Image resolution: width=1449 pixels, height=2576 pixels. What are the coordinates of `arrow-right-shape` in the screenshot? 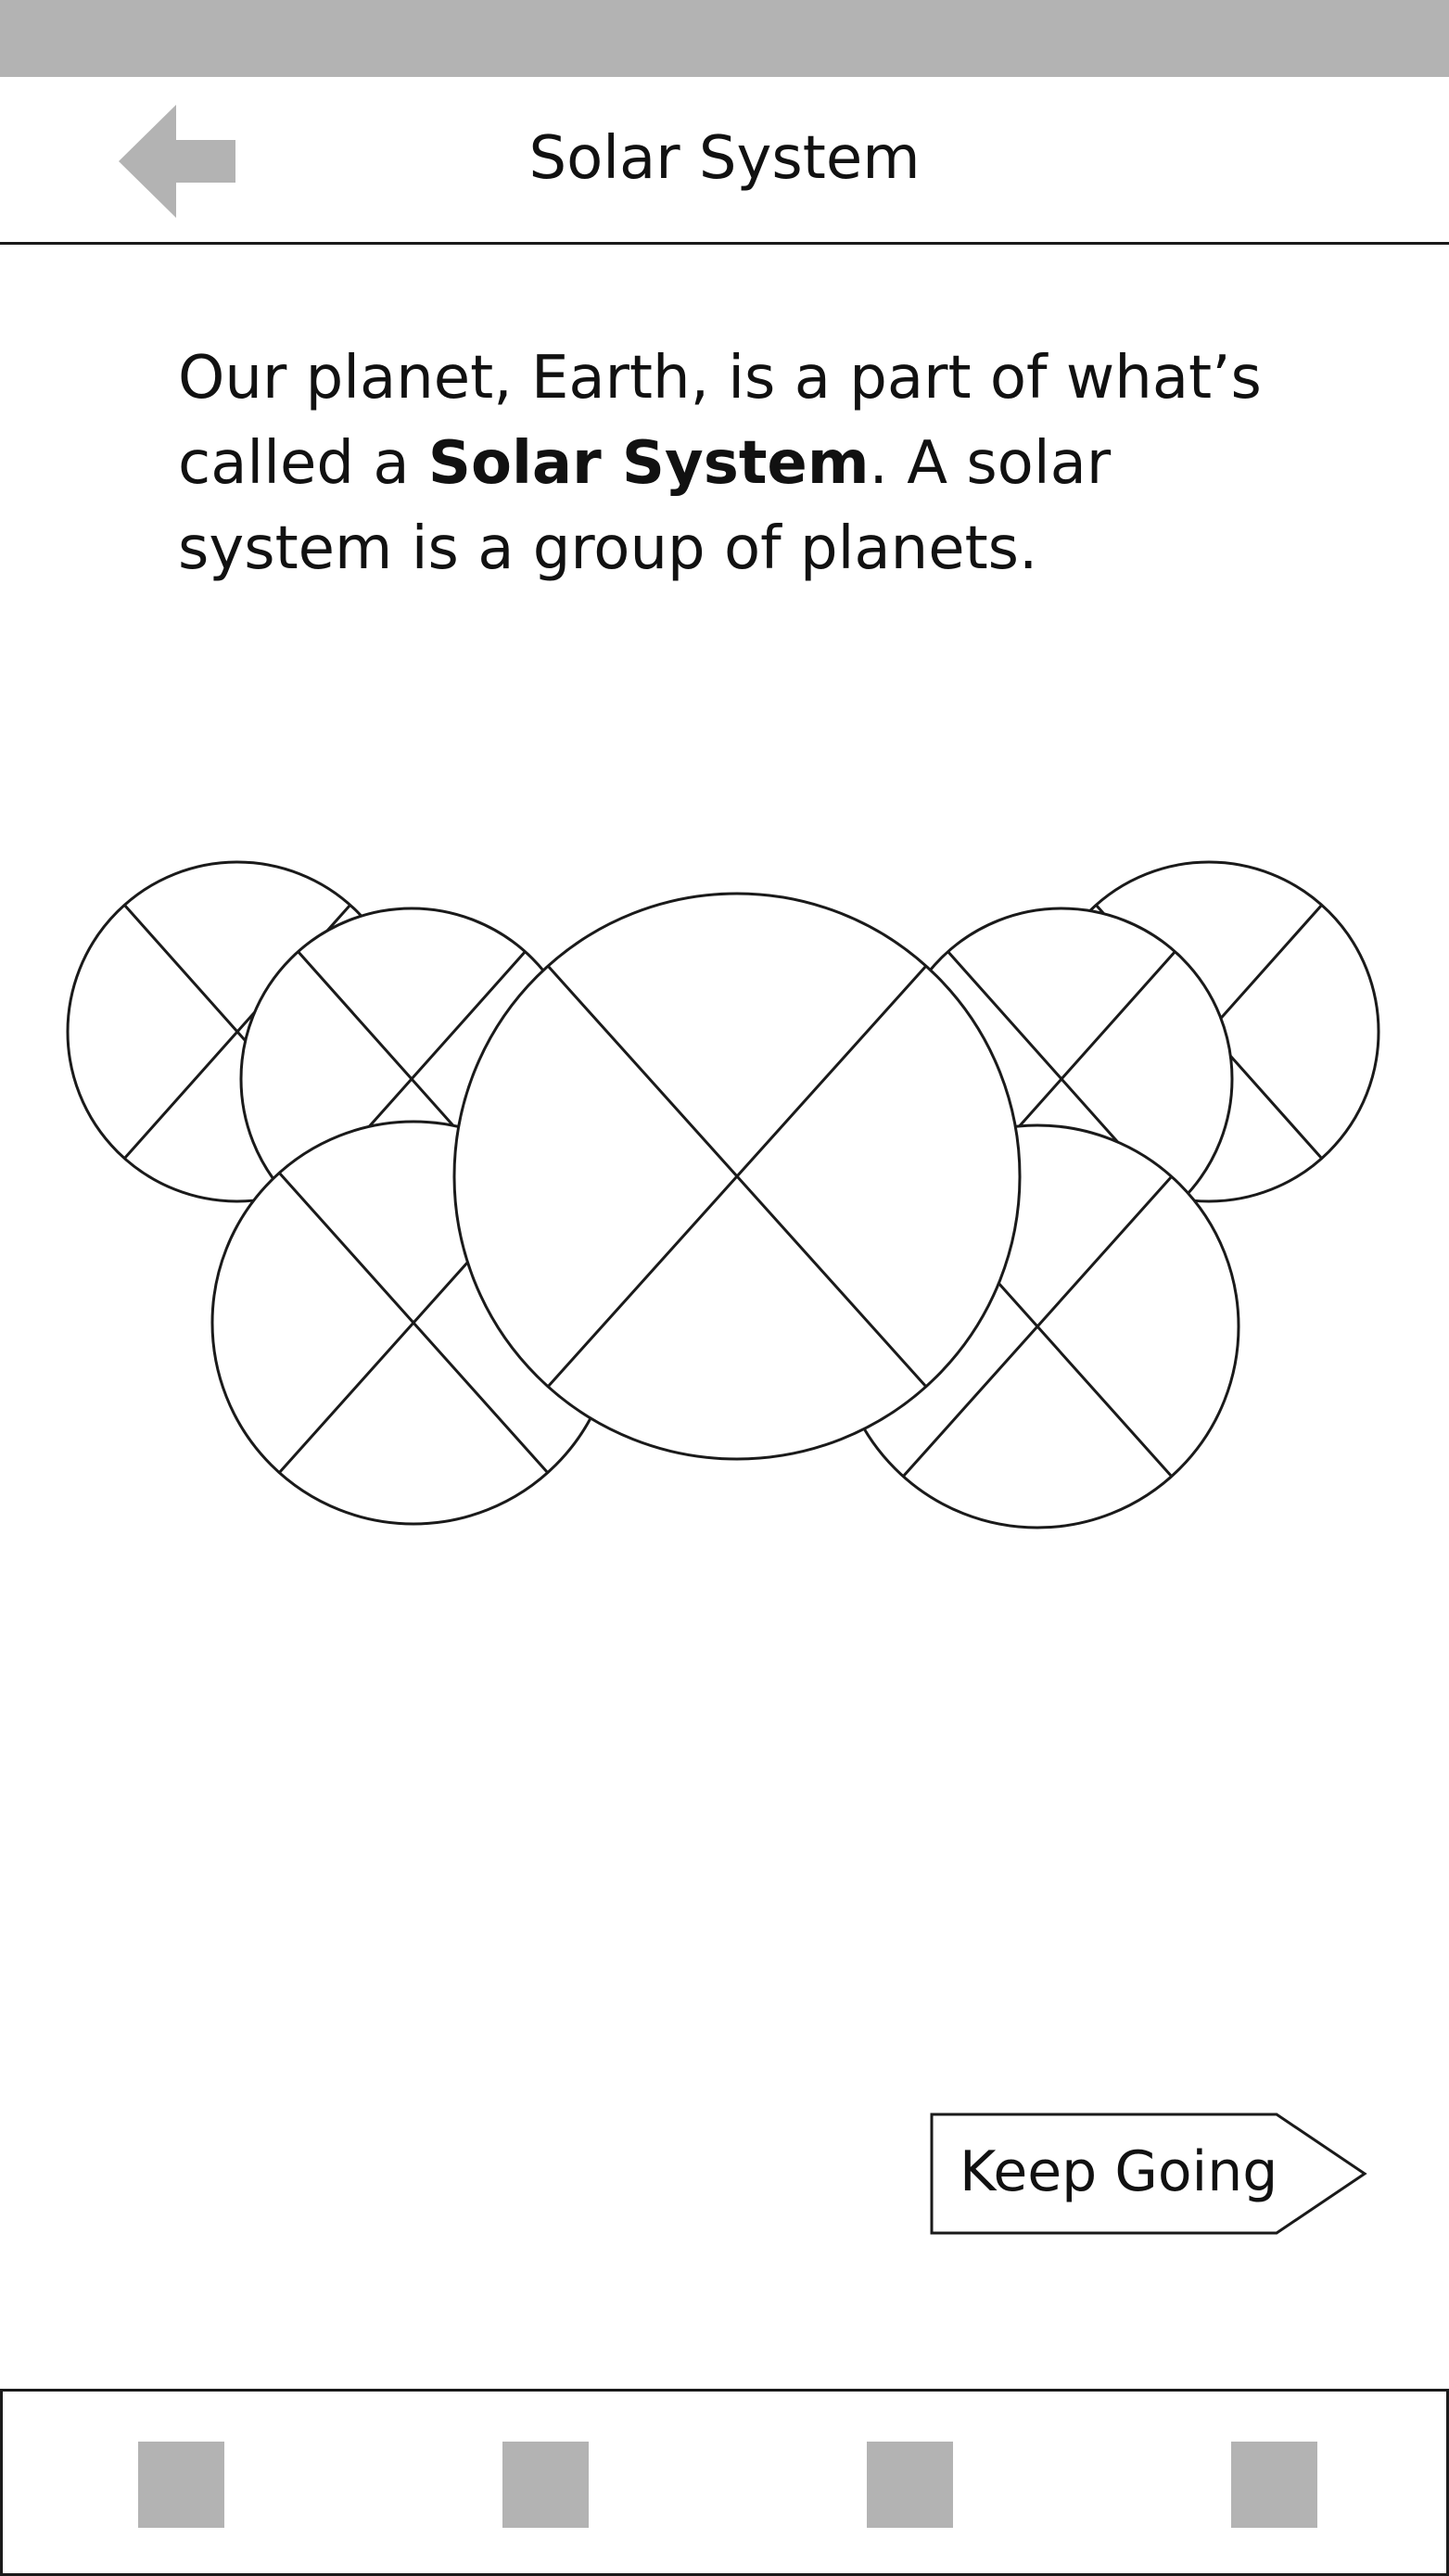 It's located at (1148, 2174).